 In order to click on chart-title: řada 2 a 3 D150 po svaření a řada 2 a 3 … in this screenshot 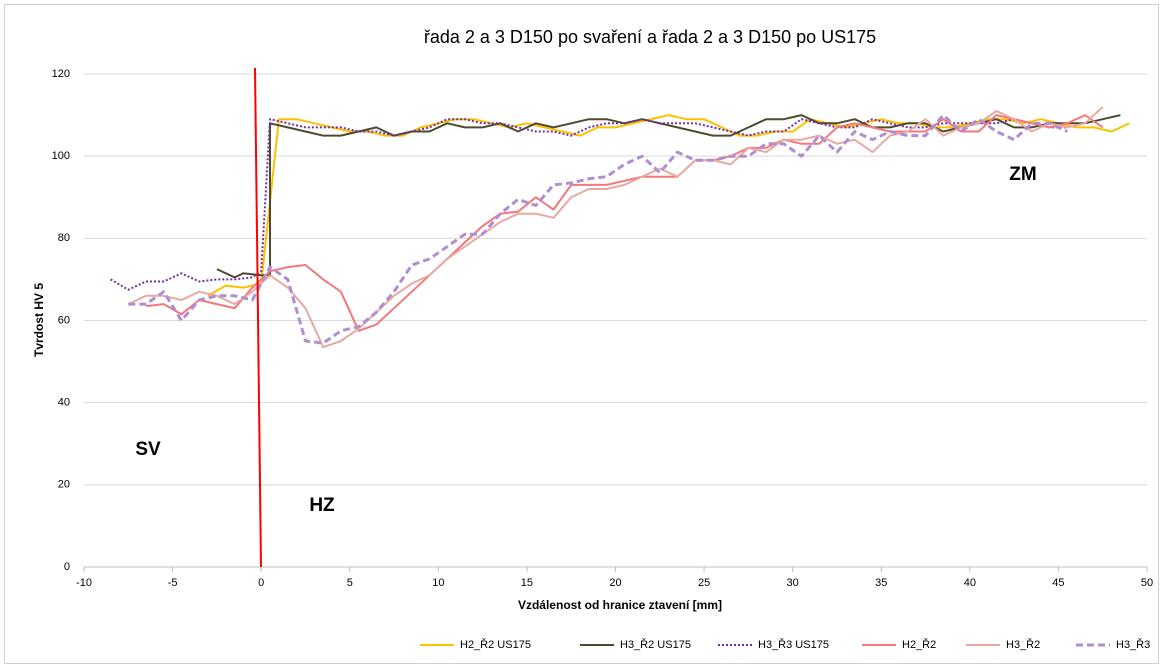, I will do `click(650, 37)`.